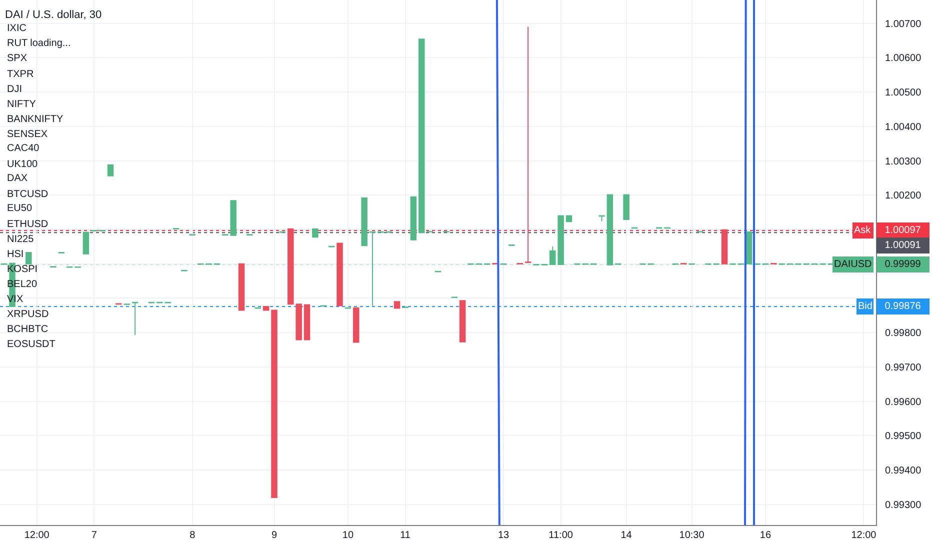 The width and height of the screenshot is (932, 550). Describe the element at coordinates (903, 505) in the screenshot. I see `y-tick-label: 0.99300` at that location.